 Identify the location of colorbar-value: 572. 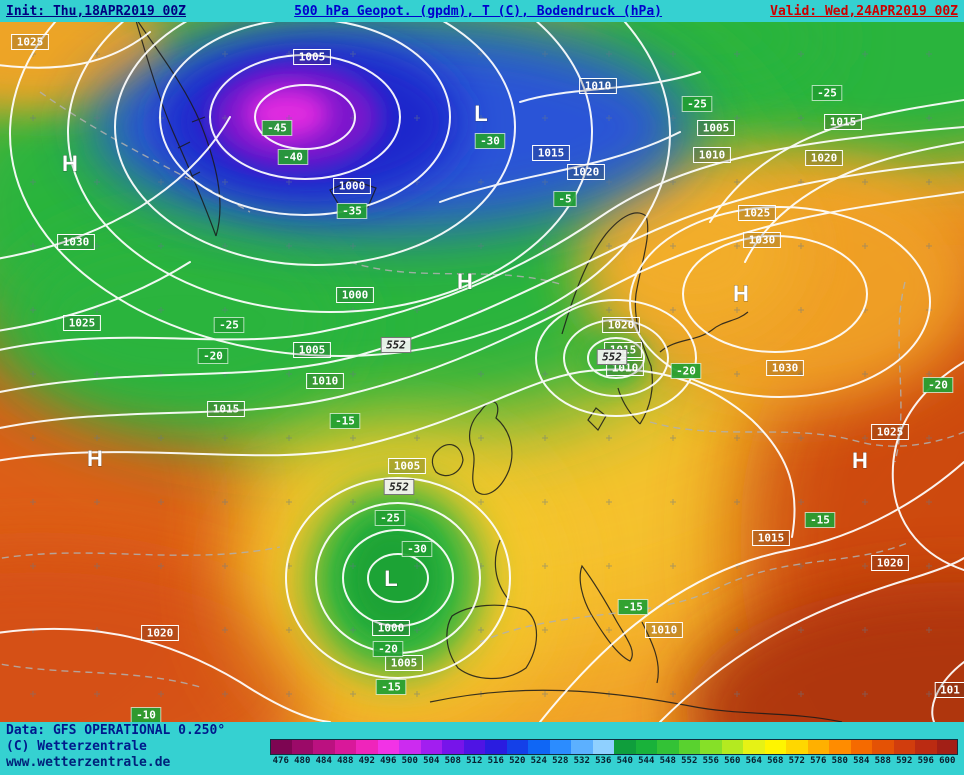
(796, 761).